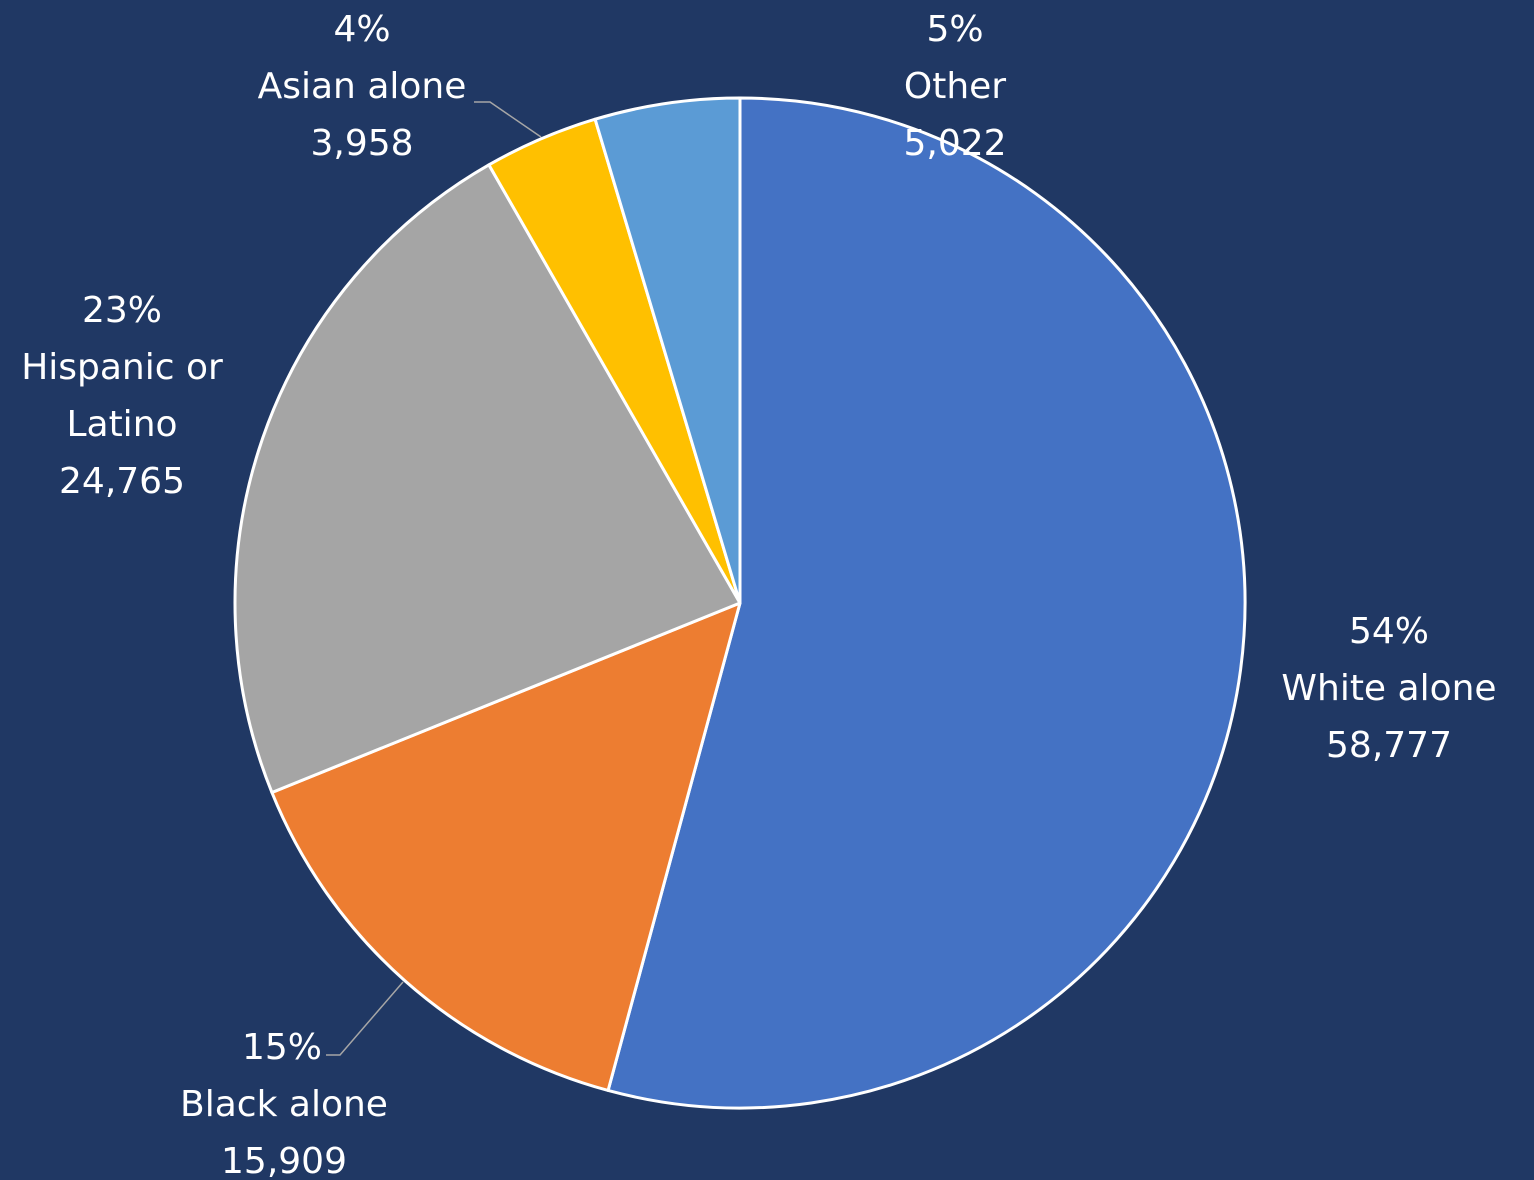 Image resolution: width=1534 pixels, height=1180 pixels. I want to click on data-label-hispanic-or-latino: 23% Hispanic or Latino 24,765, so click(122, 396).